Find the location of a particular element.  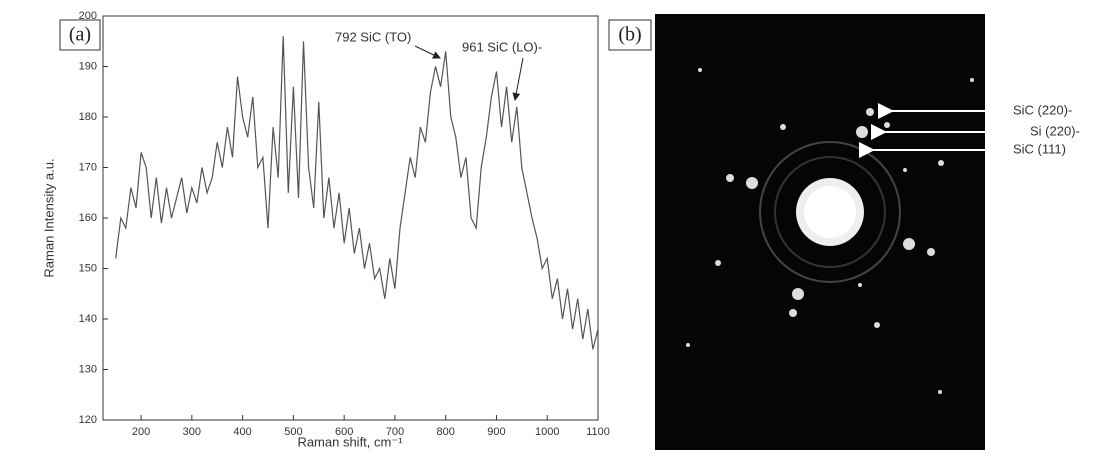

diffraction-label: SiC (220)- is located at coordinates (1042, 109).